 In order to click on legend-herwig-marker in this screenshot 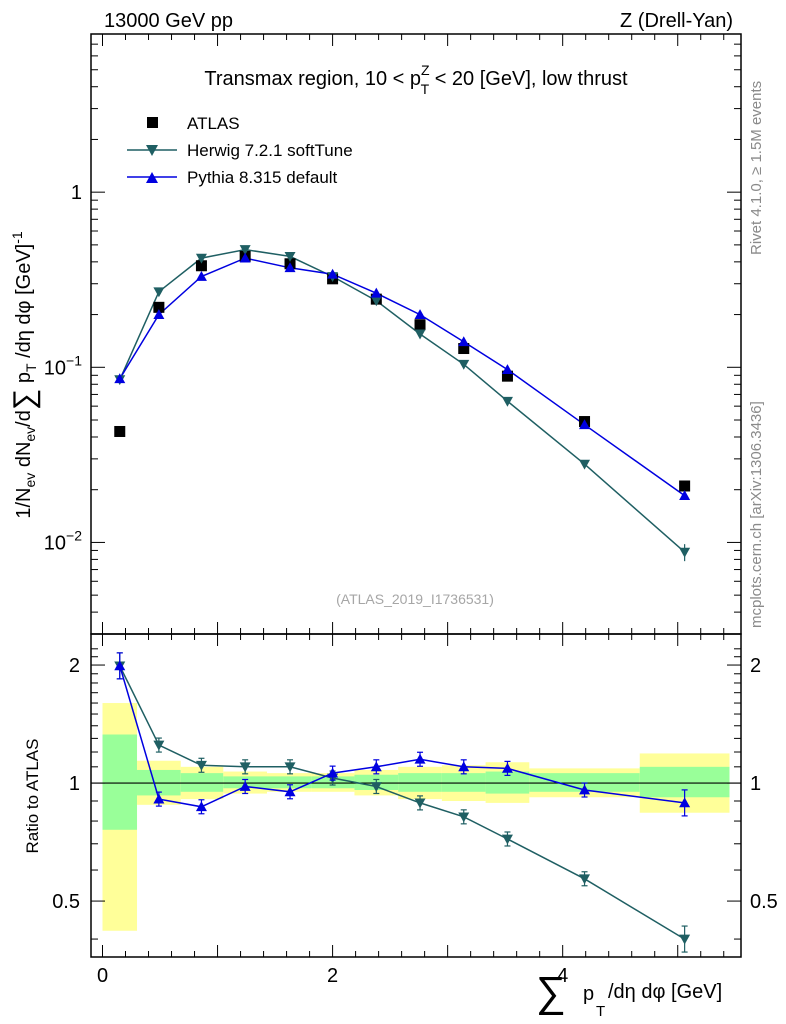, I will do `click(152, 150)`.